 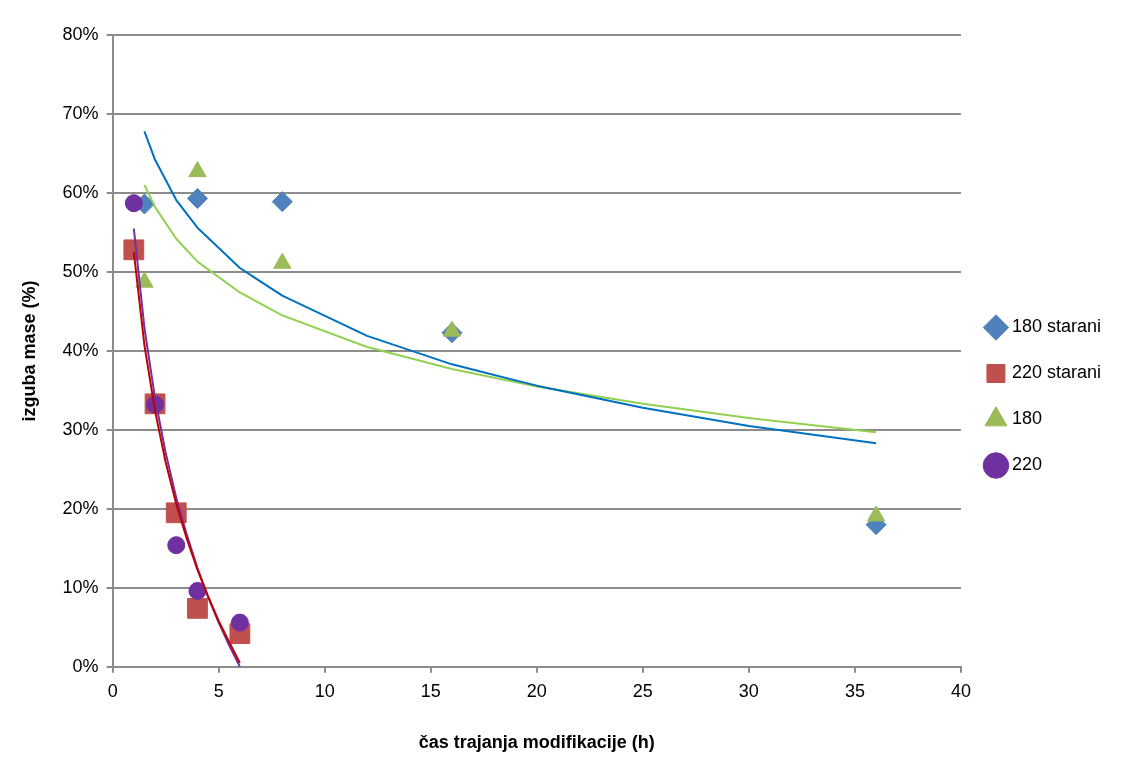 What do you see at coordinates (1056, 326) in the screenshot?
I see `legend-label: 180 starani` at bounding box center [1056, 326].